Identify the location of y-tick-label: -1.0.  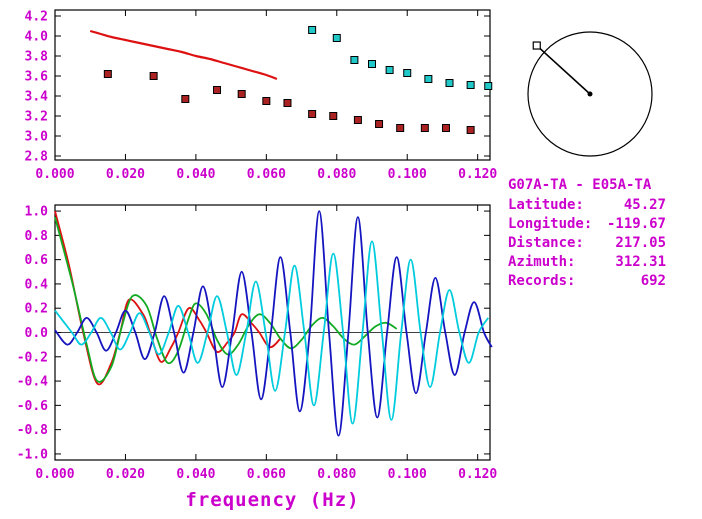
(32, 454).